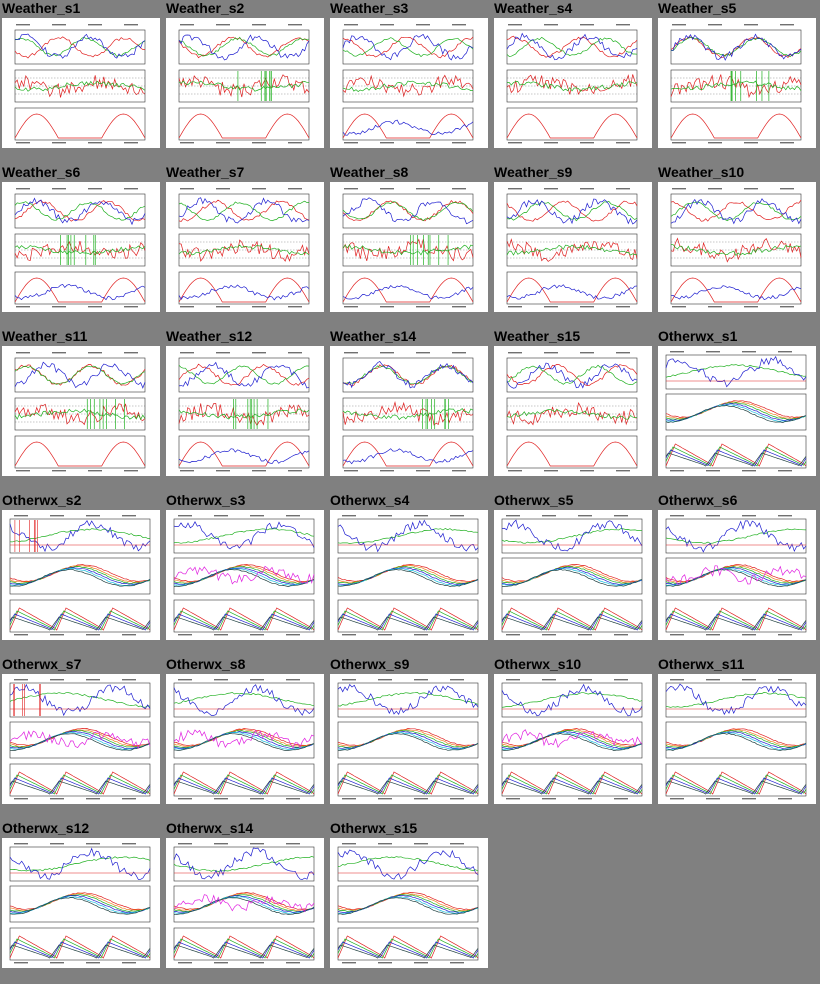 Image resolution: width=820 pixels, height=984 pixels. I want to click on thumbnail-cell: Weather_s9, so click(574, 246).